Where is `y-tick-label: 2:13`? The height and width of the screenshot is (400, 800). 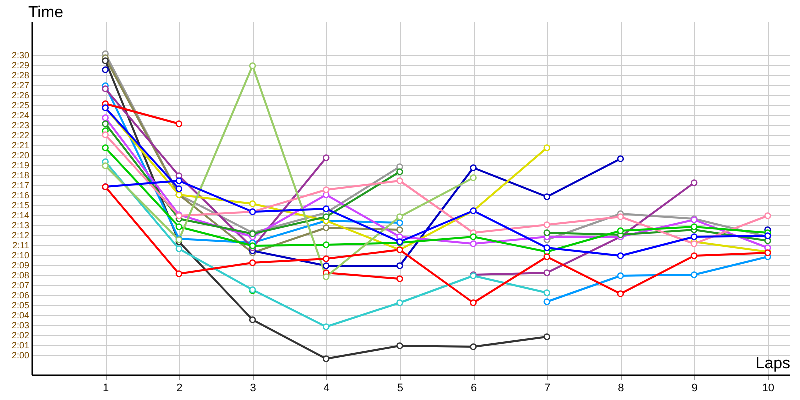 y-tick-label: 2:13 is located at coordinates (21, 225).